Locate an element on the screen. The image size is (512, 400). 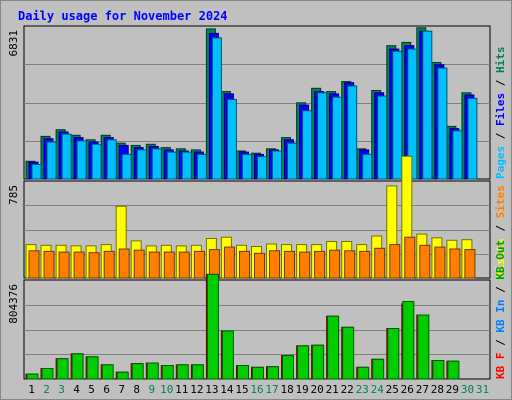
x-tick-label: 11 is located at coordinates (181, 389).